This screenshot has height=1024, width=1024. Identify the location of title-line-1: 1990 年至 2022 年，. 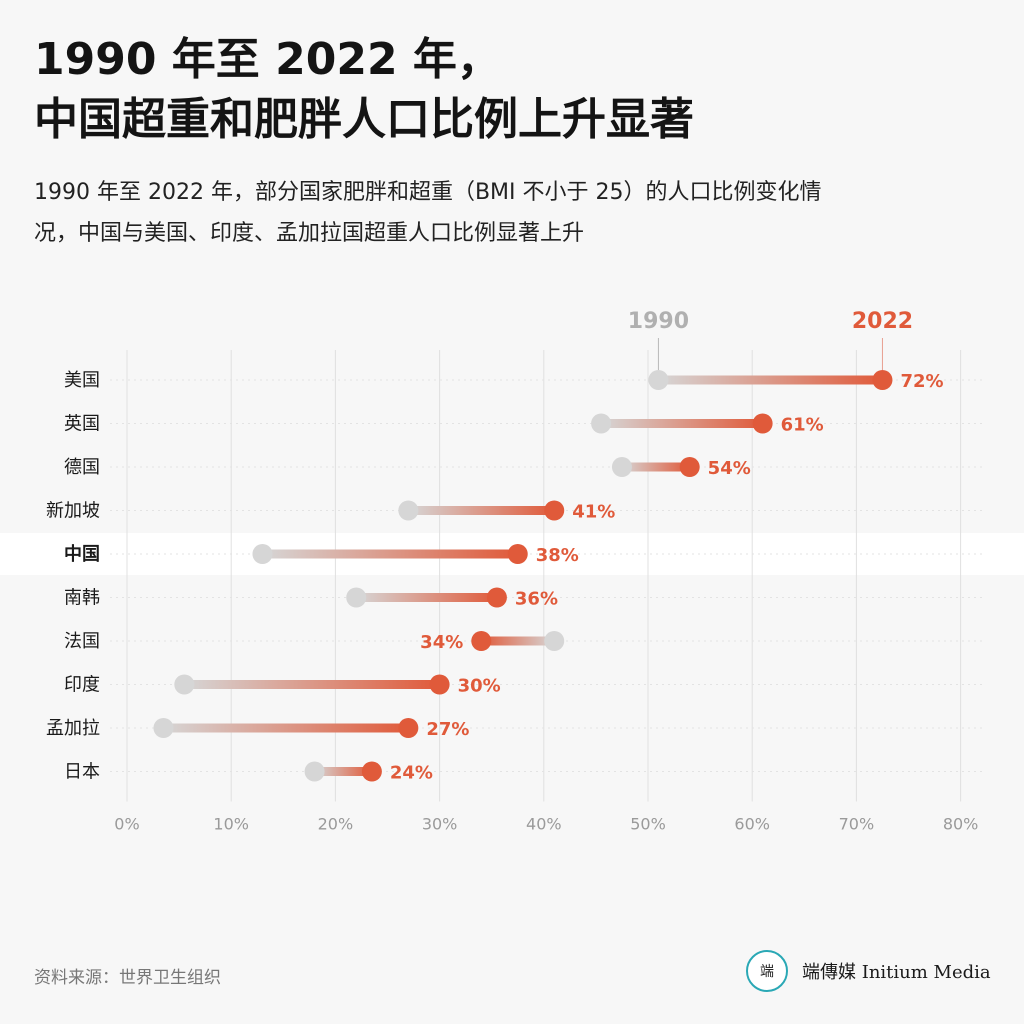
(267, 59).